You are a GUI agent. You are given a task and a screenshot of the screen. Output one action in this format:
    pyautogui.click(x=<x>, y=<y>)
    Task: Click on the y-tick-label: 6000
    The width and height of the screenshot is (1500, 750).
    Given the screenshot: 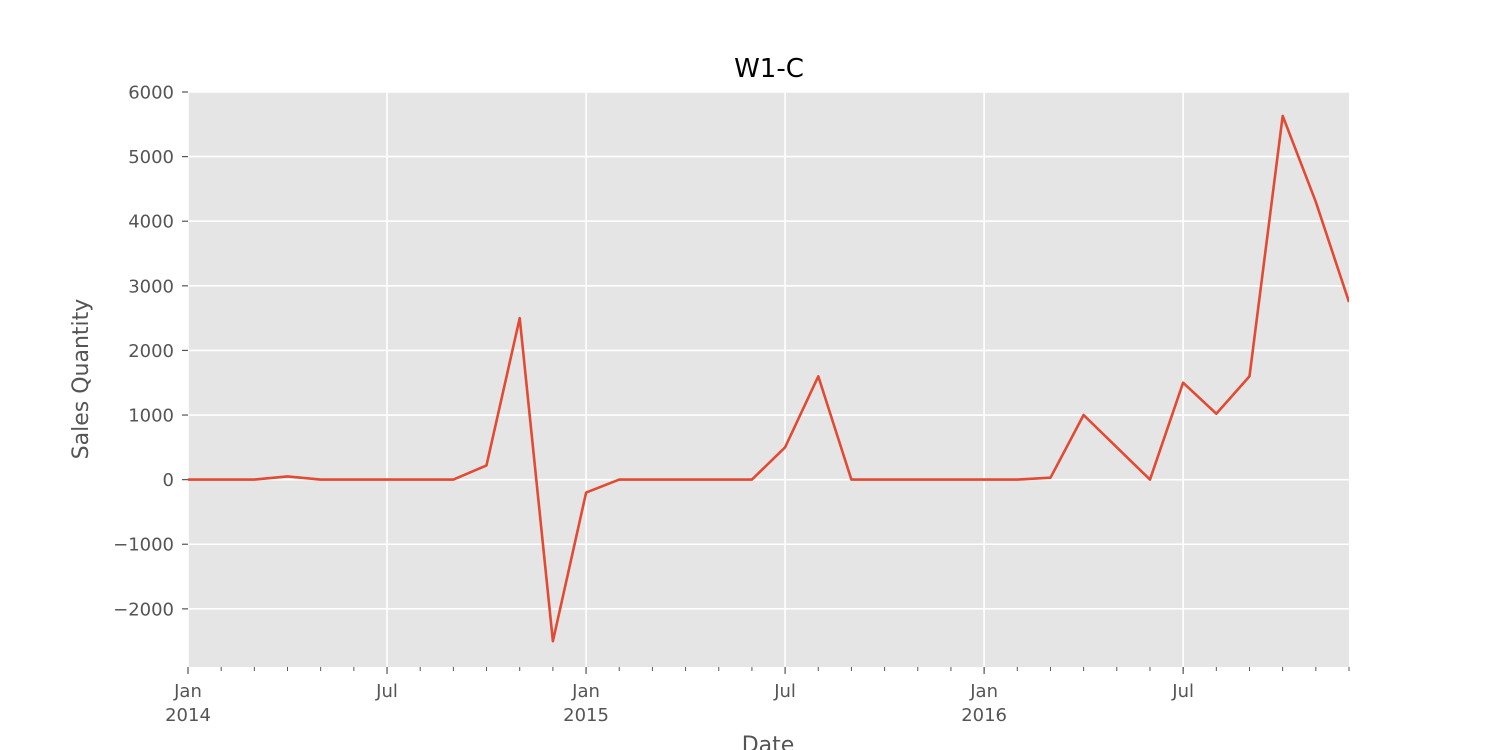 What is the action you would take?
    pyautogui.click(x=151, y=93)
    